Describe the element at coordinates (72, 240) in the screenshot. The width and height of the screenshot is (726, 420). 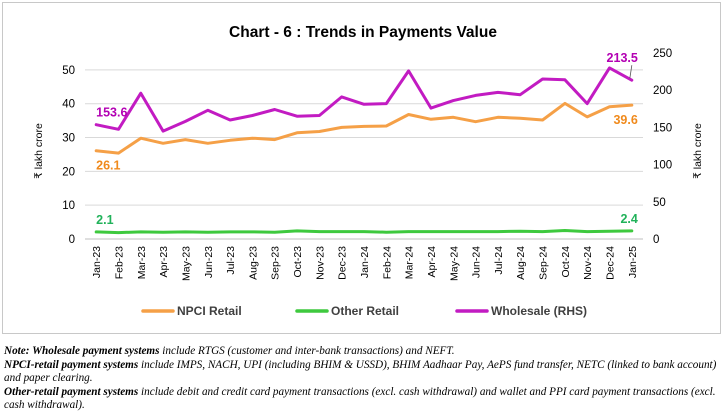
I see `y-tick-label-left: 0` at that location.